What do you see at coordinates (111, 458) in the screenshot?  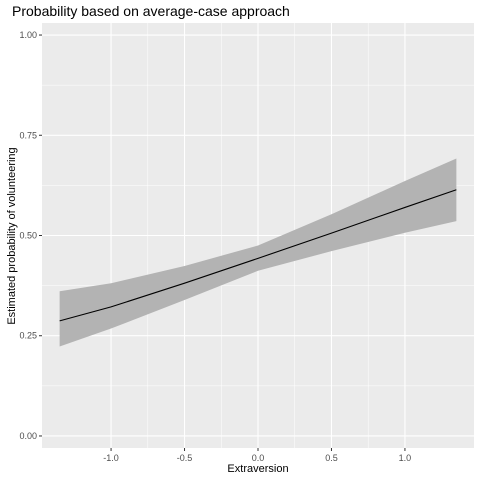 I see `x-tick-label: -1.0` at bounding box center [111, 458].